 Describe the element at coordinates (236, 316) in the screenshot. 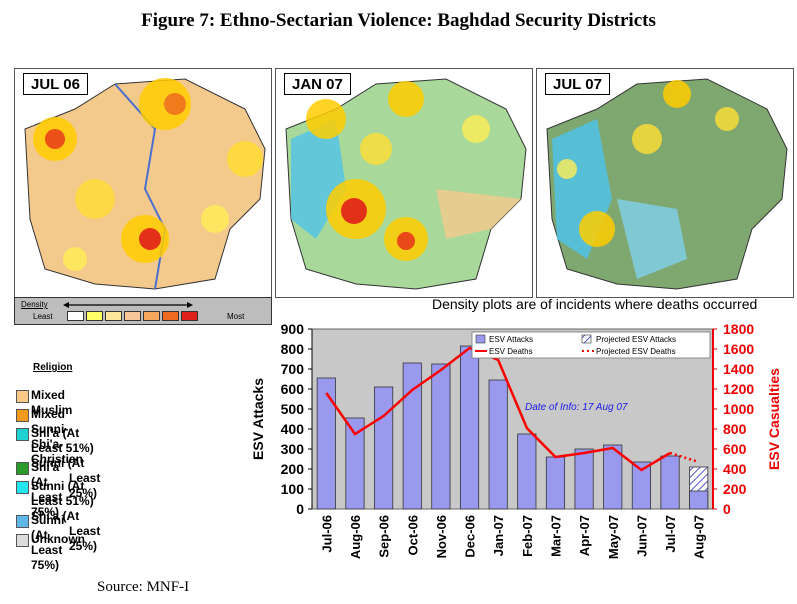

I see `density-most: Most` at that location.